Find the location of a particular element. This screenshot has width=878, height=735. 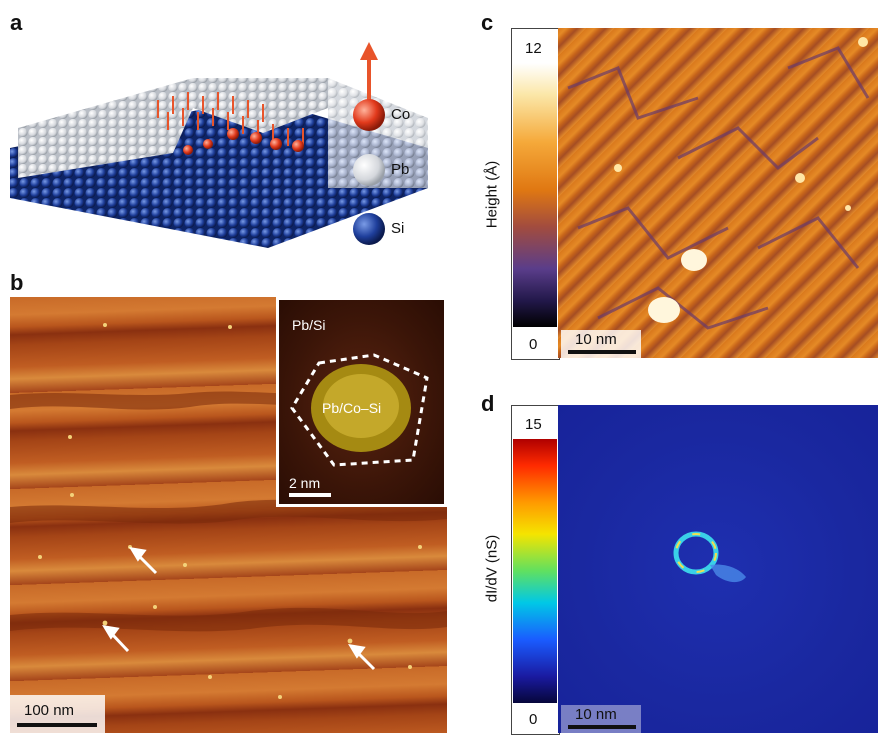

legend-label-co: Co is located at coordinates (401, 114).